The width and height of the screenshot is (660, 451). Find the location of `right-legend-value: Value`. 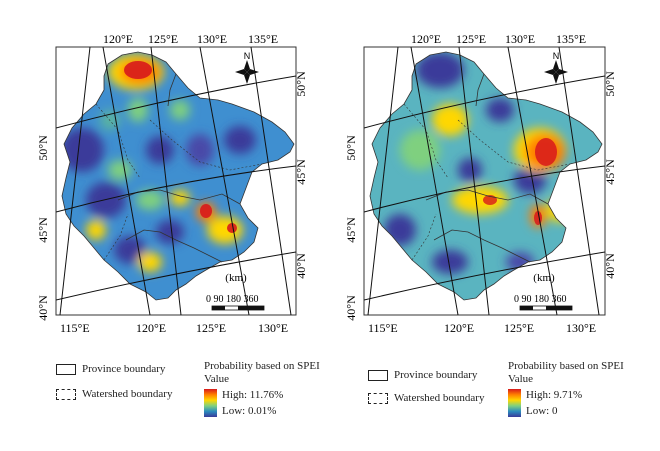

right-legend-value: Value is located at coordinates (521, 379).